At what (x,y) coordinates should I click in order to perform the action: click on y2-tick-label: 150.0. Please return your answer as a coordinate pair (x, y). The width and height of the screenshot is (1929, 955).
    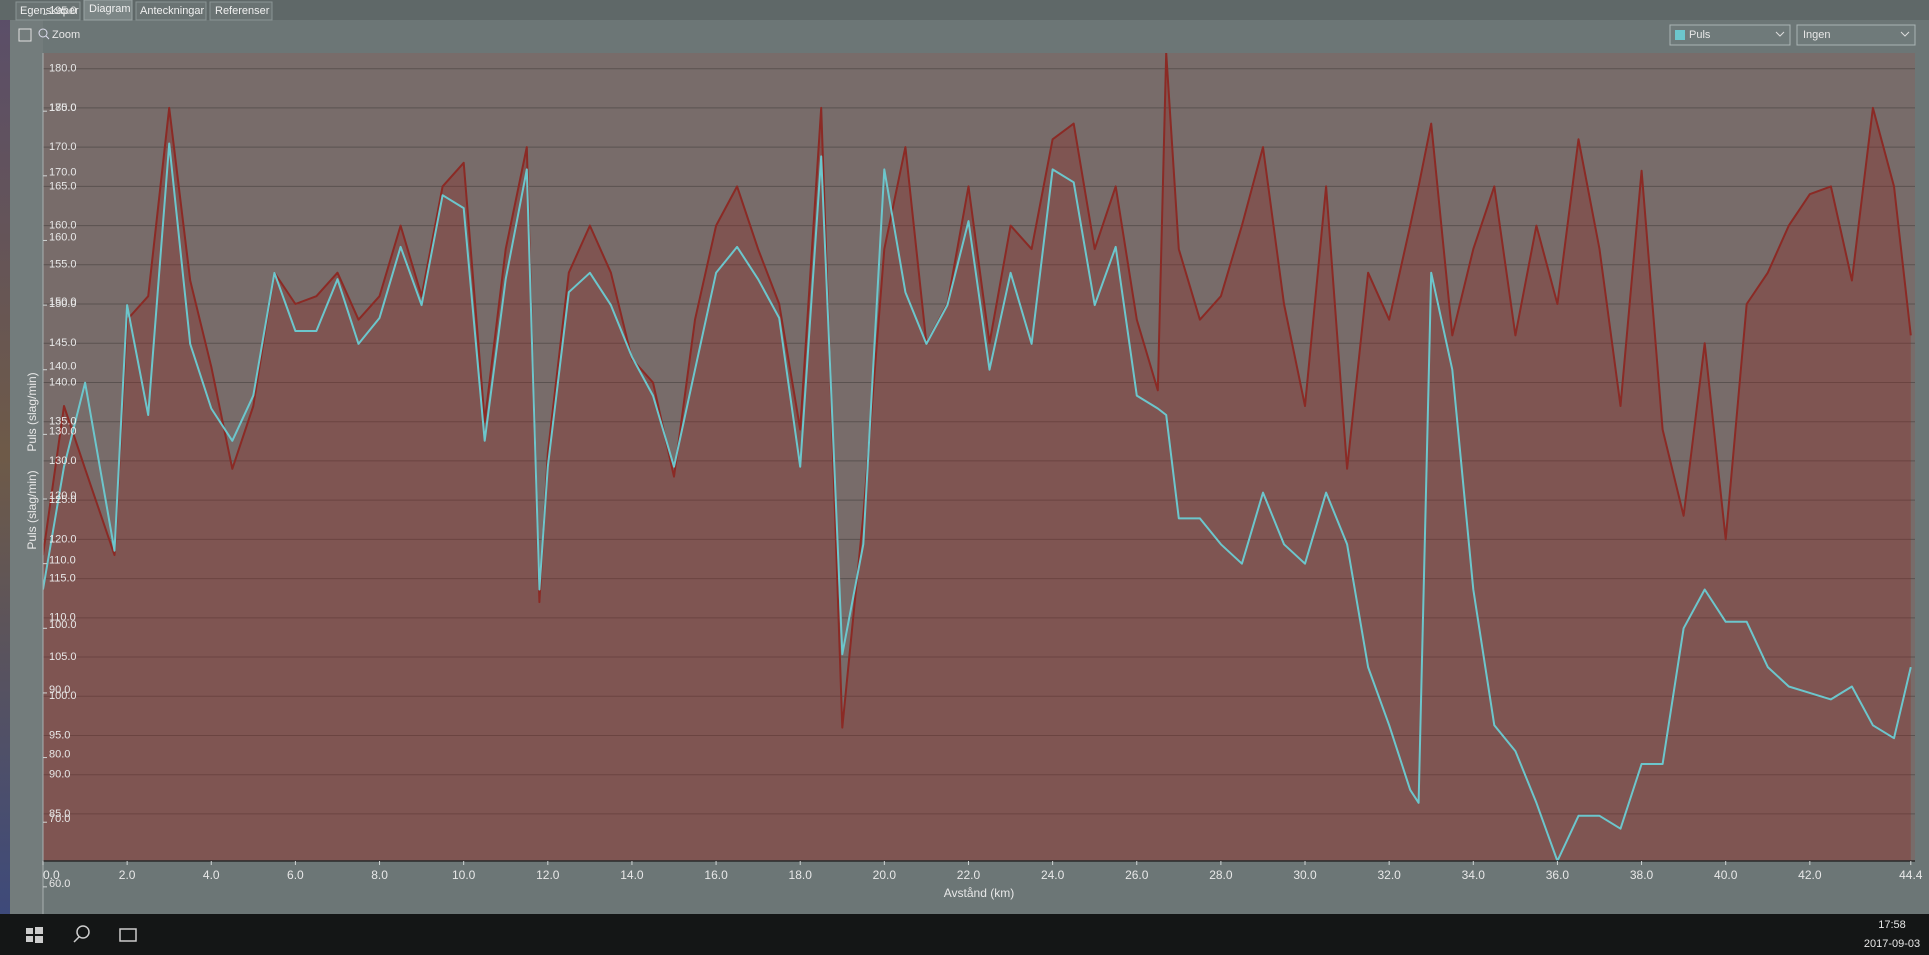
    Looking at the image, I should click on (63, 302).